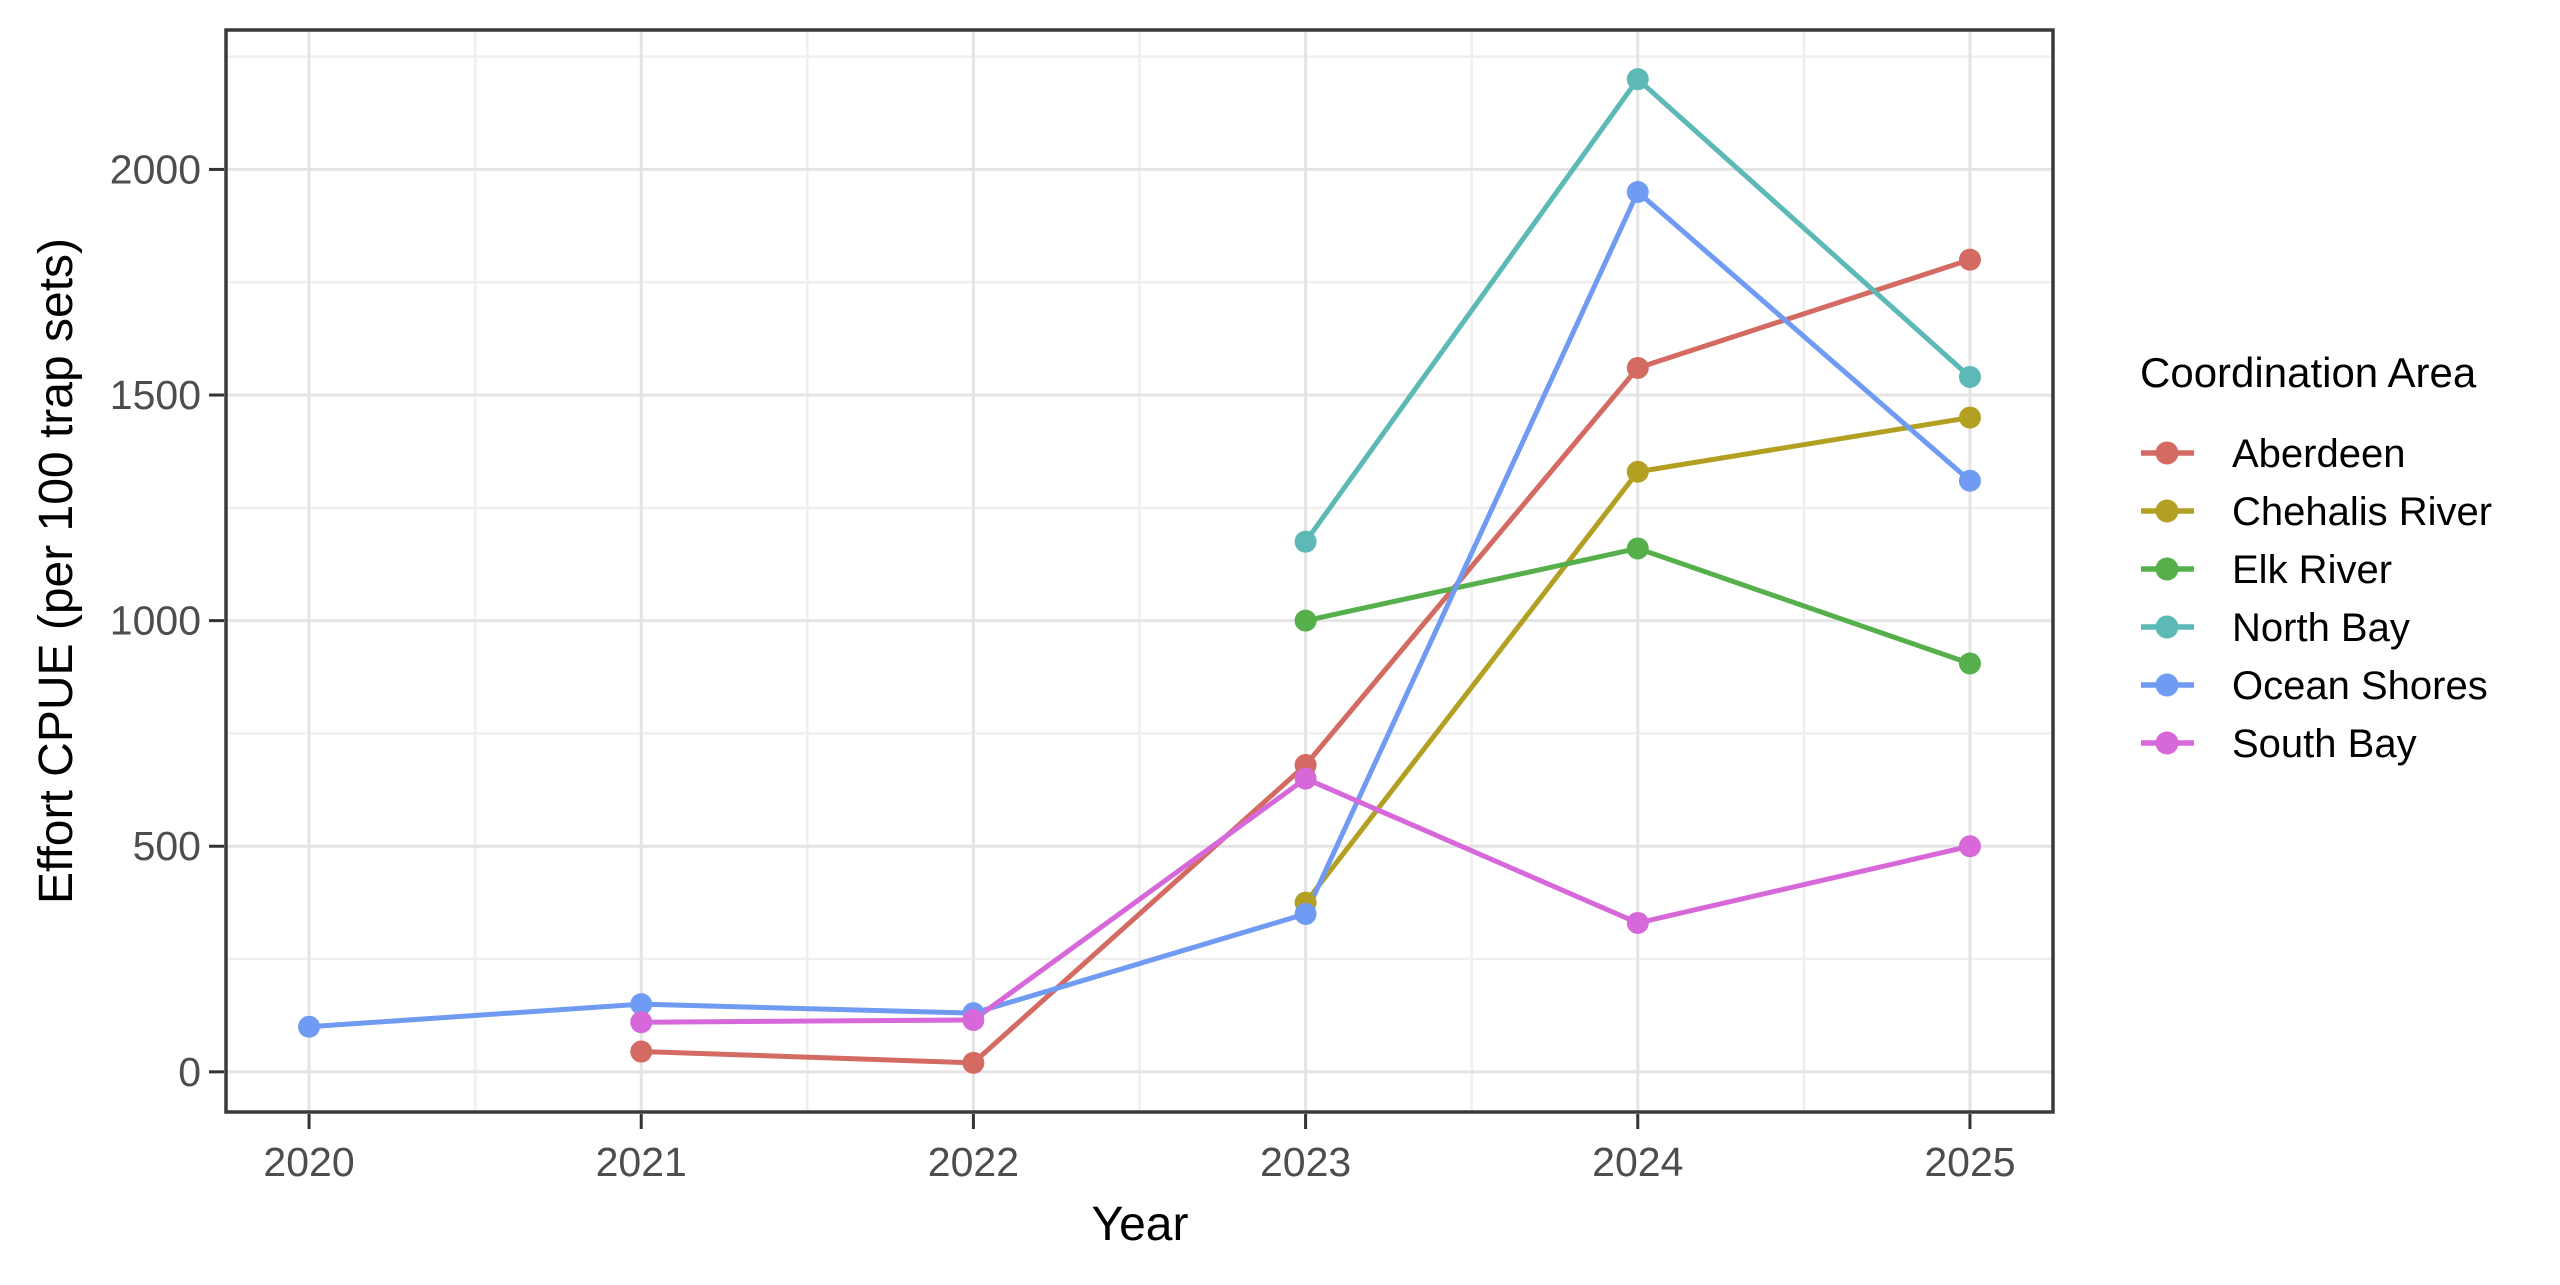 The width and height of the screenshot is (2560, 1285). What do you see at coordinates (1969, 480) in the screenshot?
I see `data-point-ocean-shores-2025` at bounding box center [1969, 480].